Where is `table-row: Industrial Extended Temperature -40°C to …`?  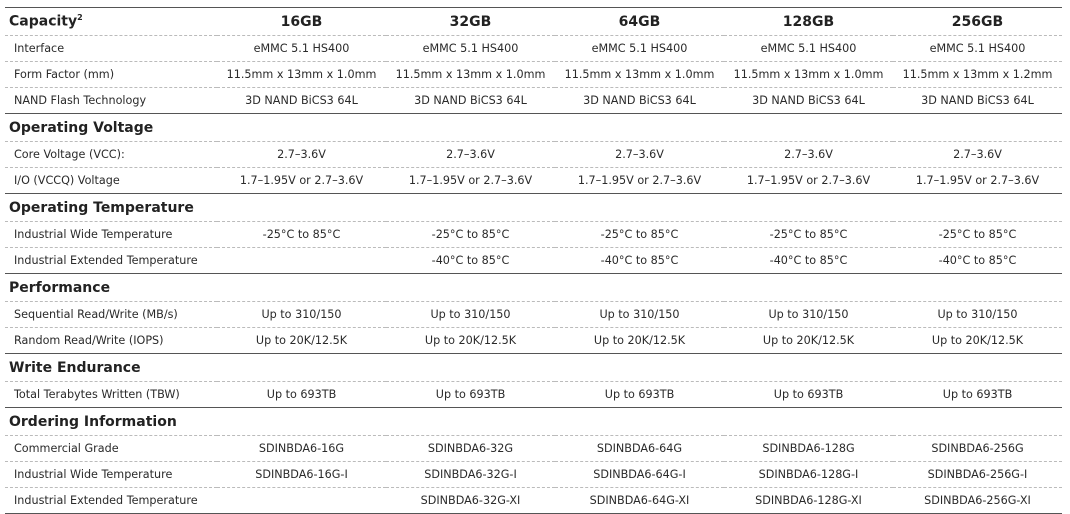 table-row: Industrial Extended Temperature -40°C to … is located at coordinates (533, 260).